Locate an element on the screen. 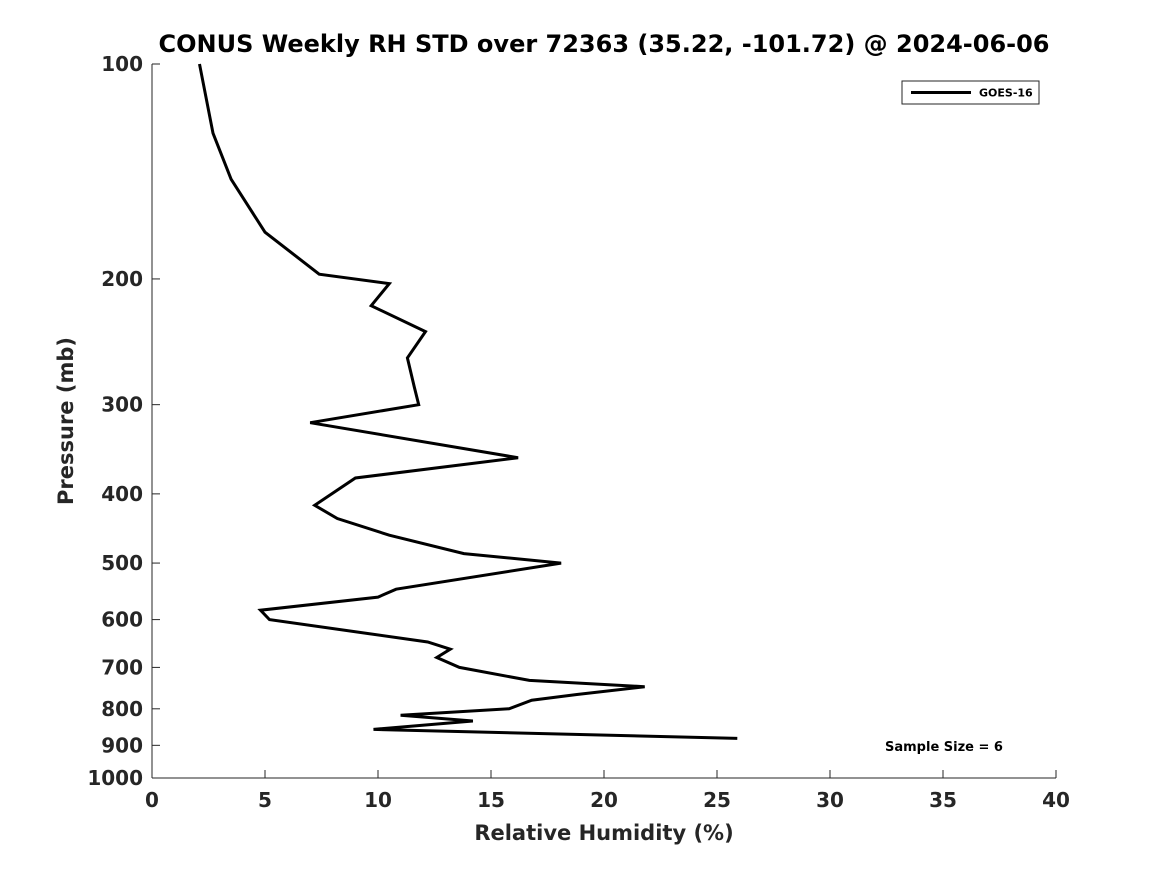 This screenshot has width=1167, height=875. y-ticks: 100 200 300 400 500 600 700 800 900 1000 is located at coordinates (123, 421).